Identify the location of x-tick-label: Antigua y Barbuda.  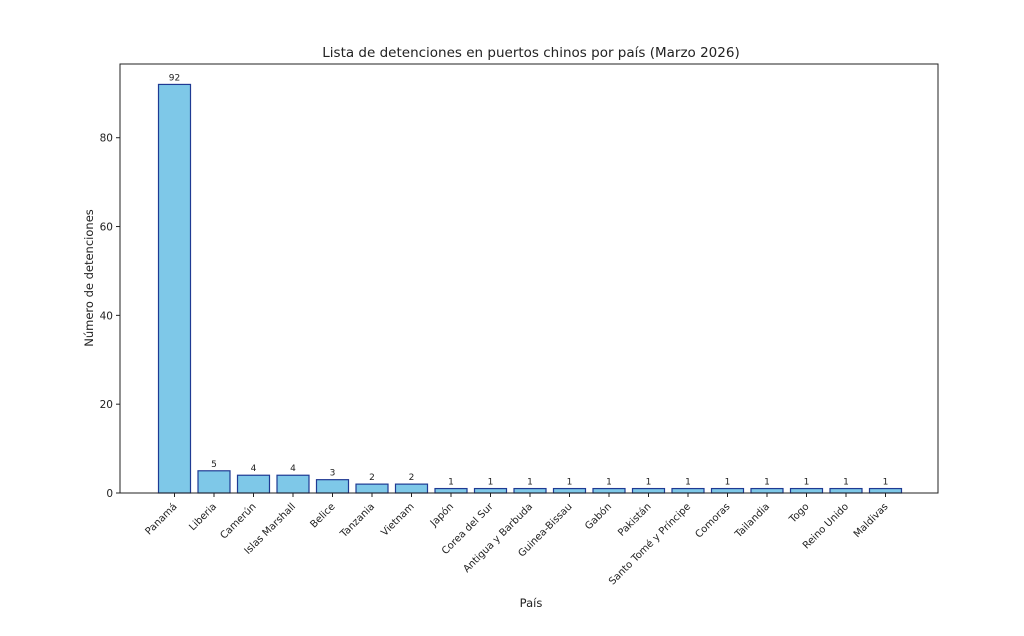
(498, 538).